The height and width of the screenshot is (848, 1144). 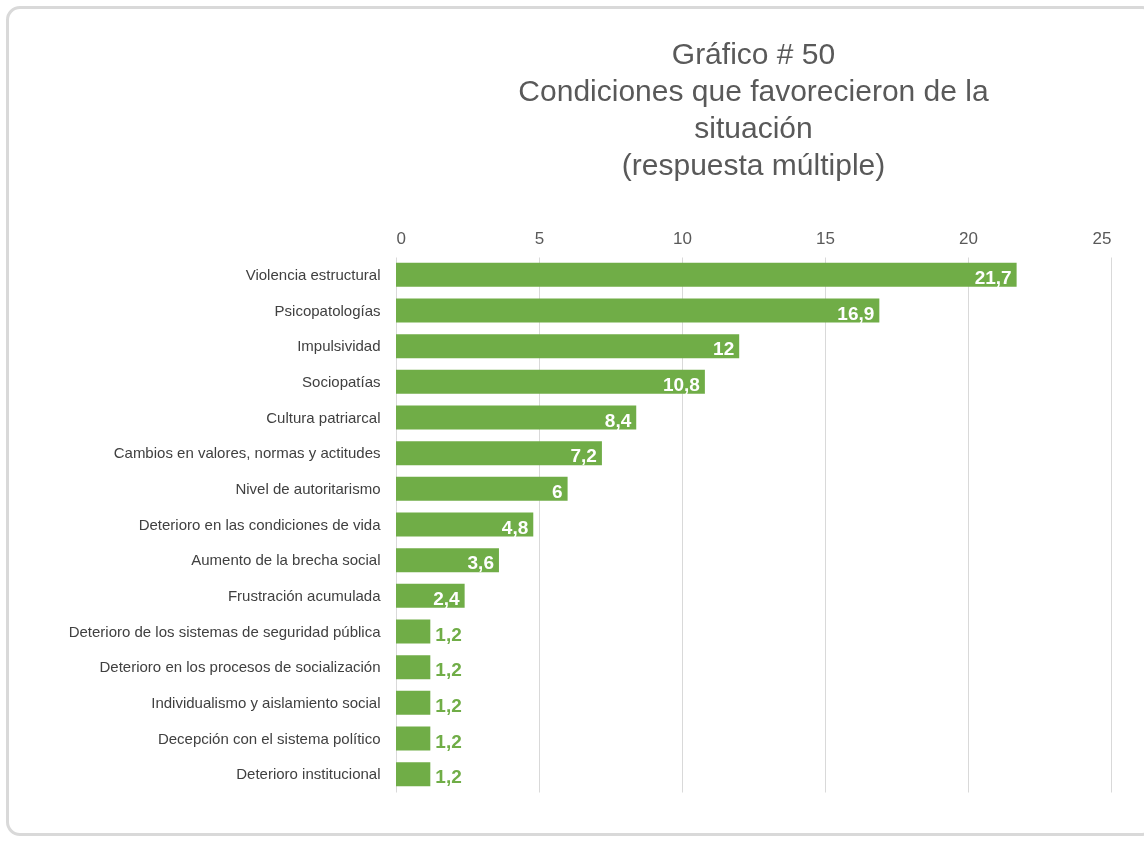 What do you see at coordinates (308, 774) in the screenshot?
I see `y-tick-label: Deterioro institucional` at bounding box center [308, 774].